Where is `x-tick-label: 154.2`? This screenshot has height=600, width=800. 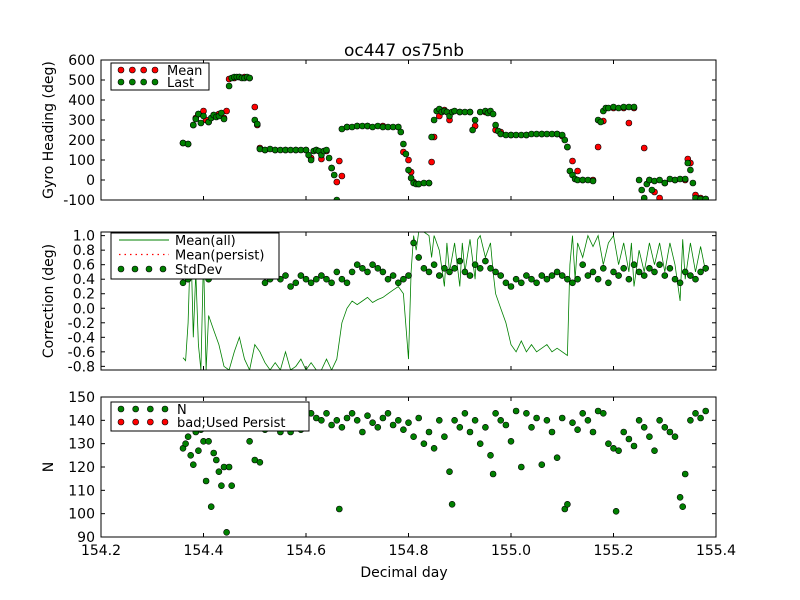 x-tick-label: 154.2 is located at coordinates (101, 551).